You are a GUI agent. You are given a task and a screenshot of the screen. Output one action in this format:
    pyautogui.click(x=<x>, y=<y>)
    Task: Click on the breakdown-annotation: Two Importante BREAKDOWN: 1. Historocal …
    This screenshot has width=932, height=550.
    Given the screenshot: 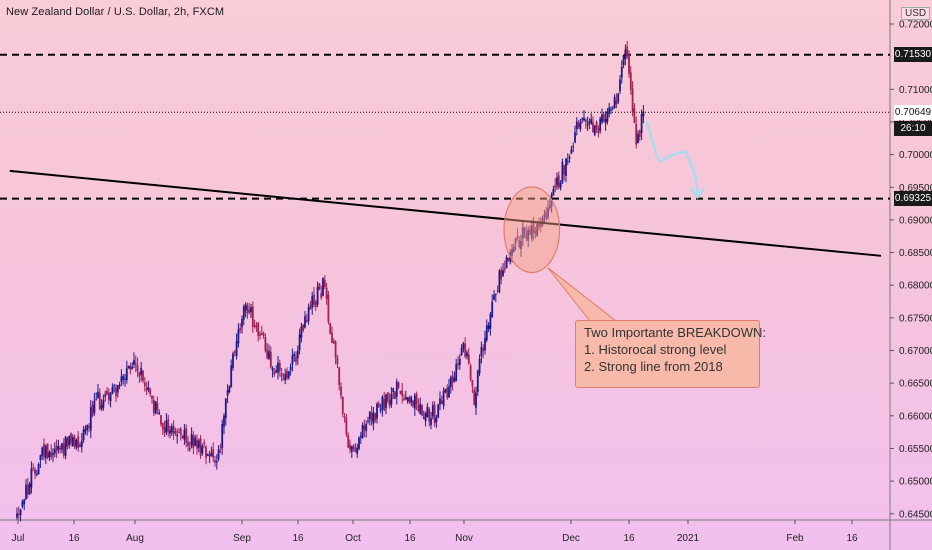 What is the action you would take?
    pyautogui.click(x=671, y=354)
    